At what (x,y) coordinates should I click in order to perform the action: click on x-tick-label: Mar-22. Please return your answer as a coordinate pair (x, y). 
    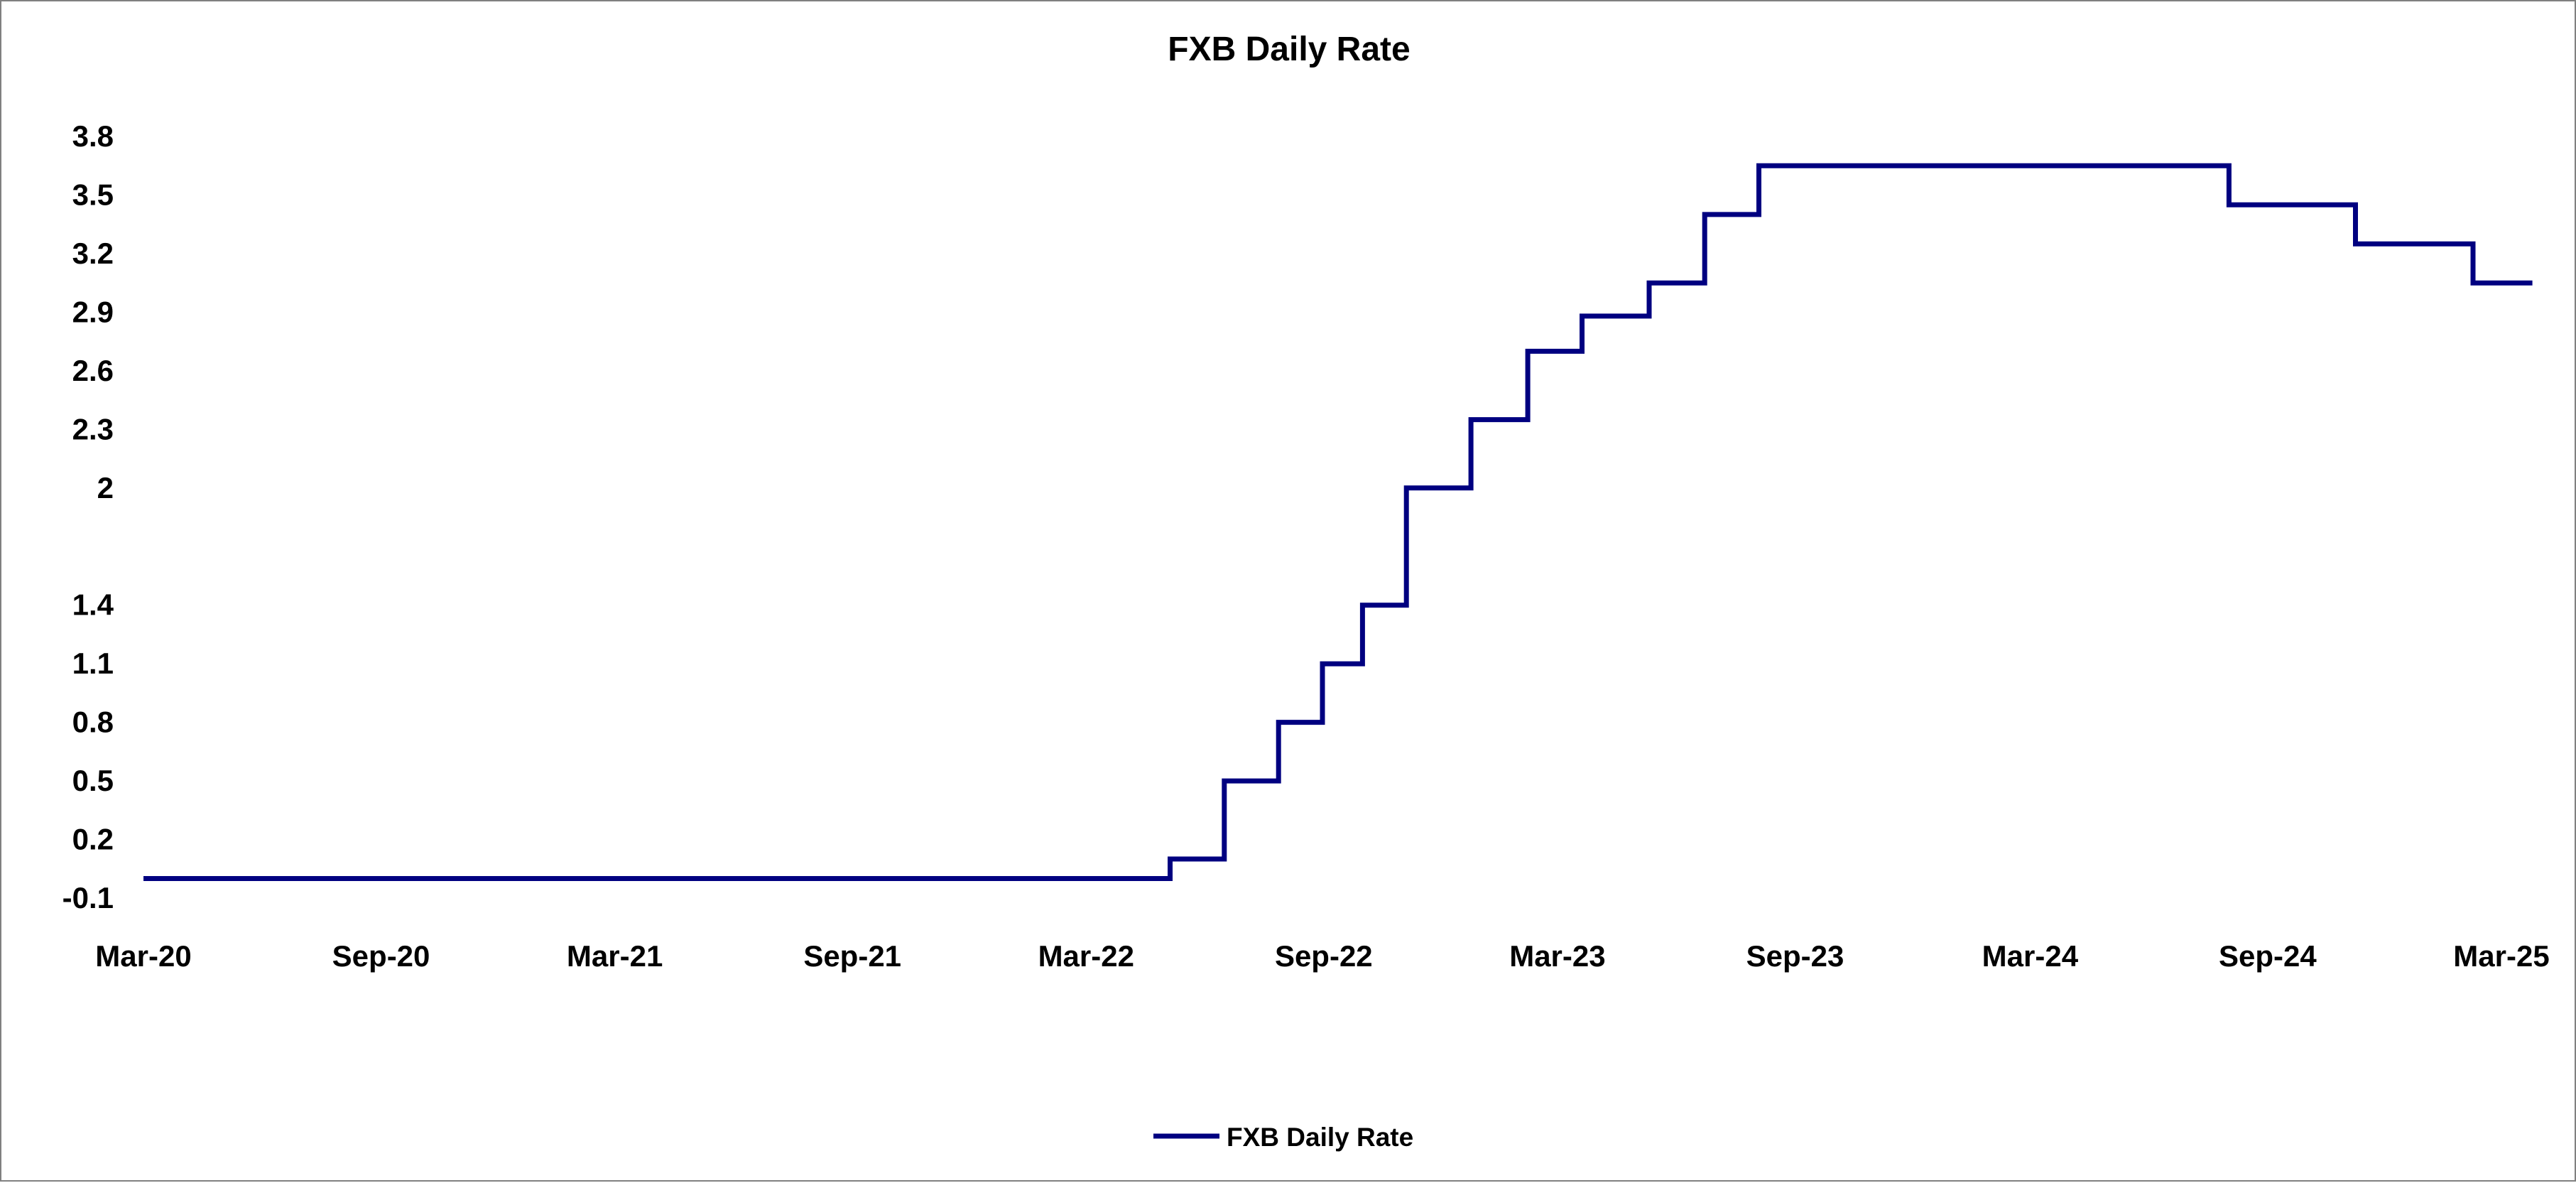
    Looking at the image, I should click on (1086, 956).